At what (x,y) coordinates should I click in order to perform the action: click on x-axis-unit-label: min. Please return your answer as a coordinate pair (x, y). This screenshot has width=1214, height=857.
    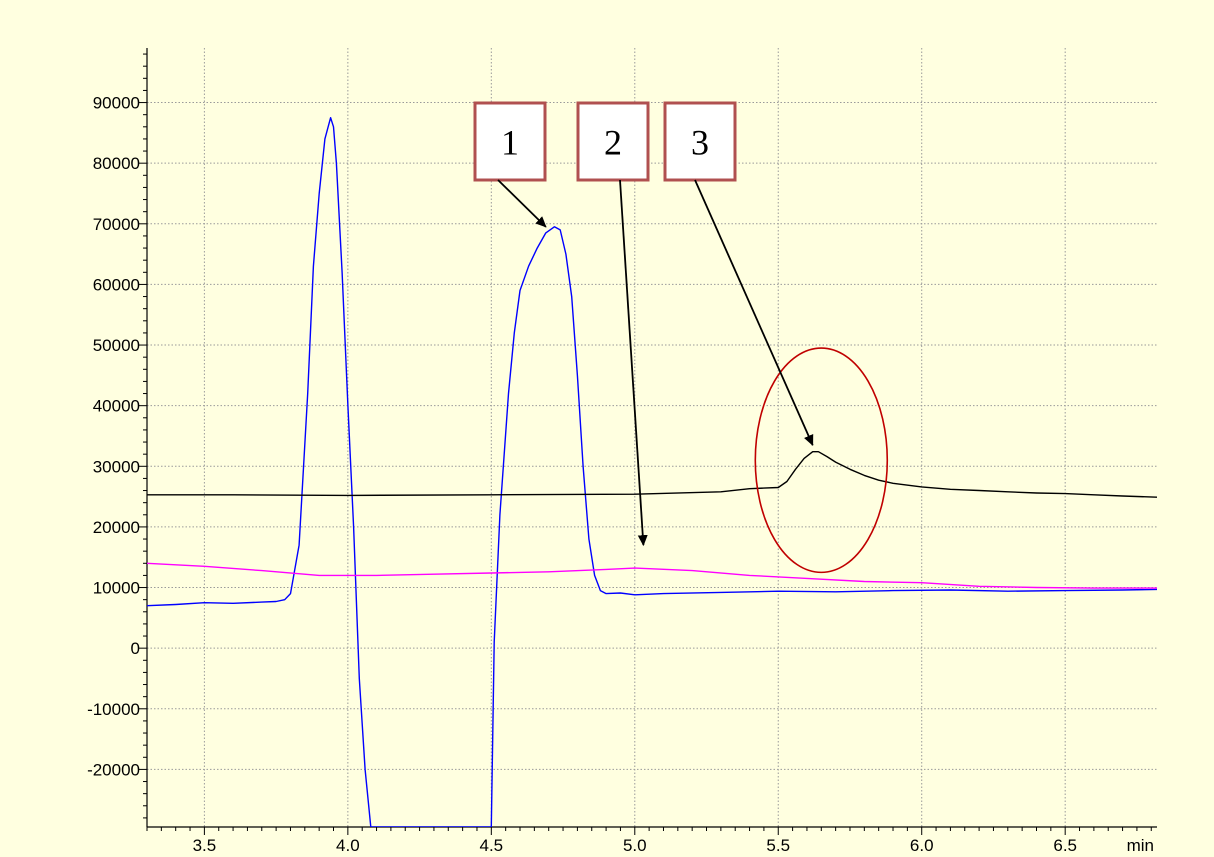
    Looking at the image, I should click on (1140, 845).